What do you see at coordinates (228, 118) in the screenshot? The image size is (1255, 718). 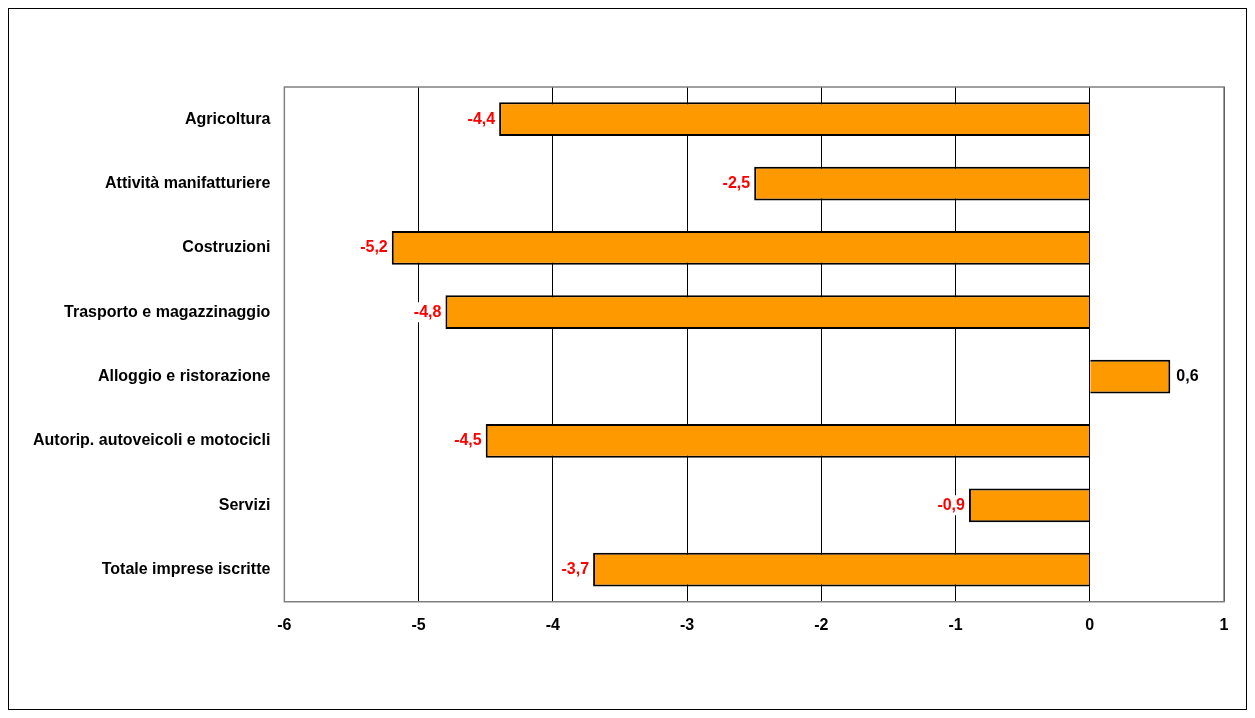 I see `y-tick-label: Agricoltura` at bounding box center [228, 118].